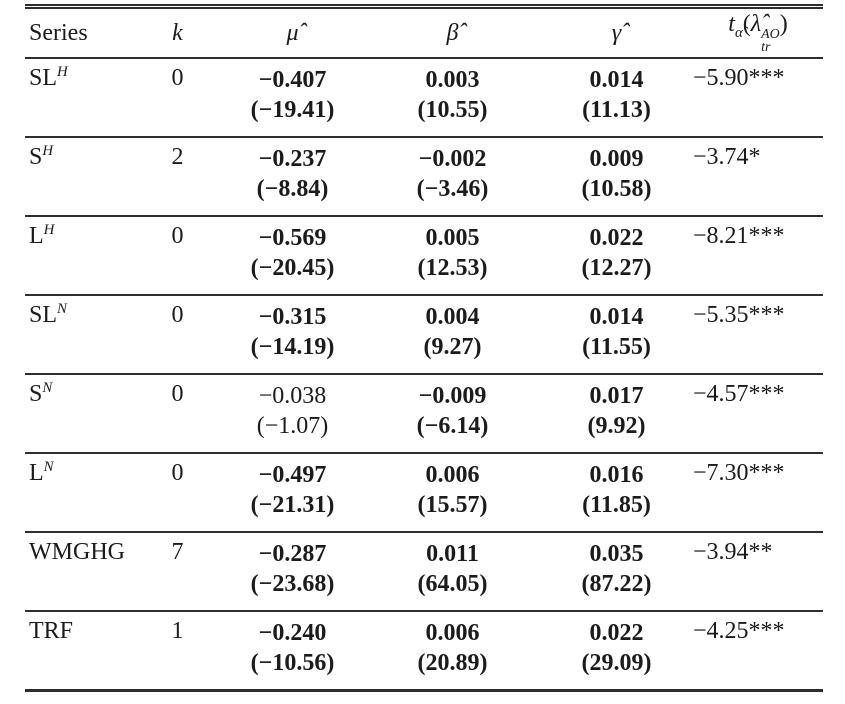 Image resolution: width=845 pixels, height=704 pixels. I want to click on series-cell: SLH, so click(48, 77).